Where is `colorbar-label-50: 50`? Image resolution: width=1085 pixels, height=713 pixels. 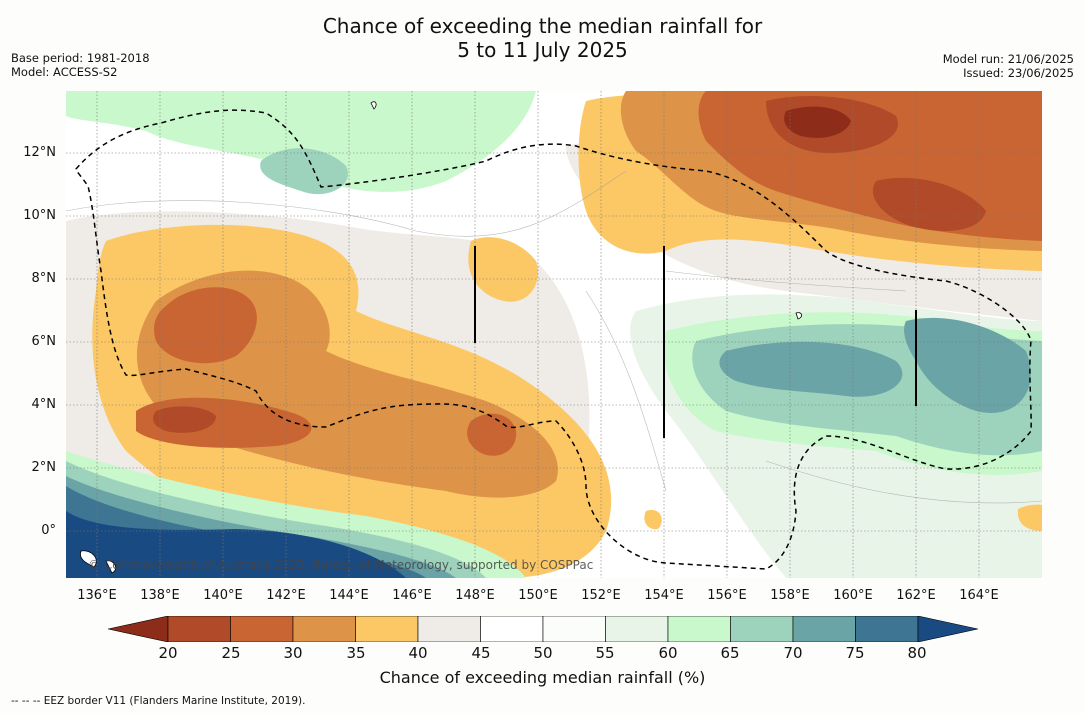
colorbar-label-50: 50 is located at coordinates (543, 653).